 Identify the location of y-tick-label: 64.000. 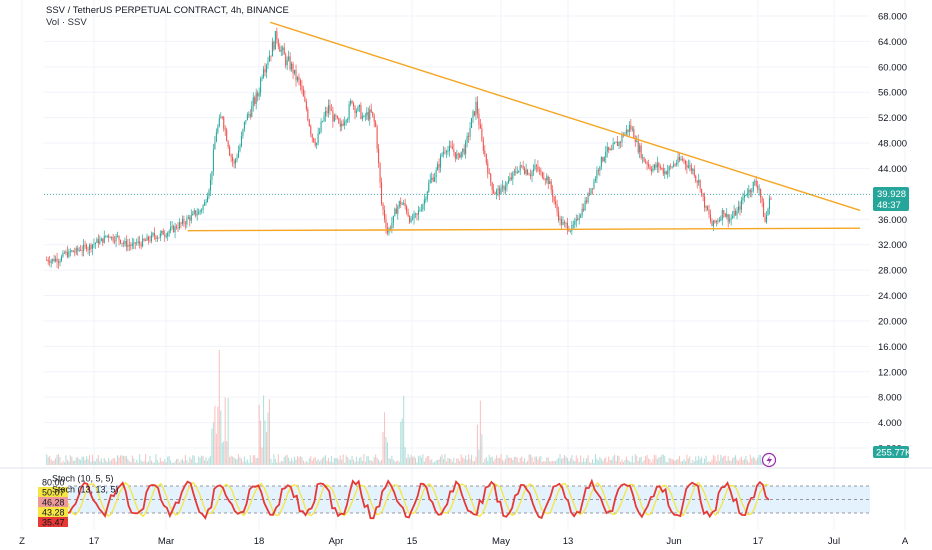
(892, 42).